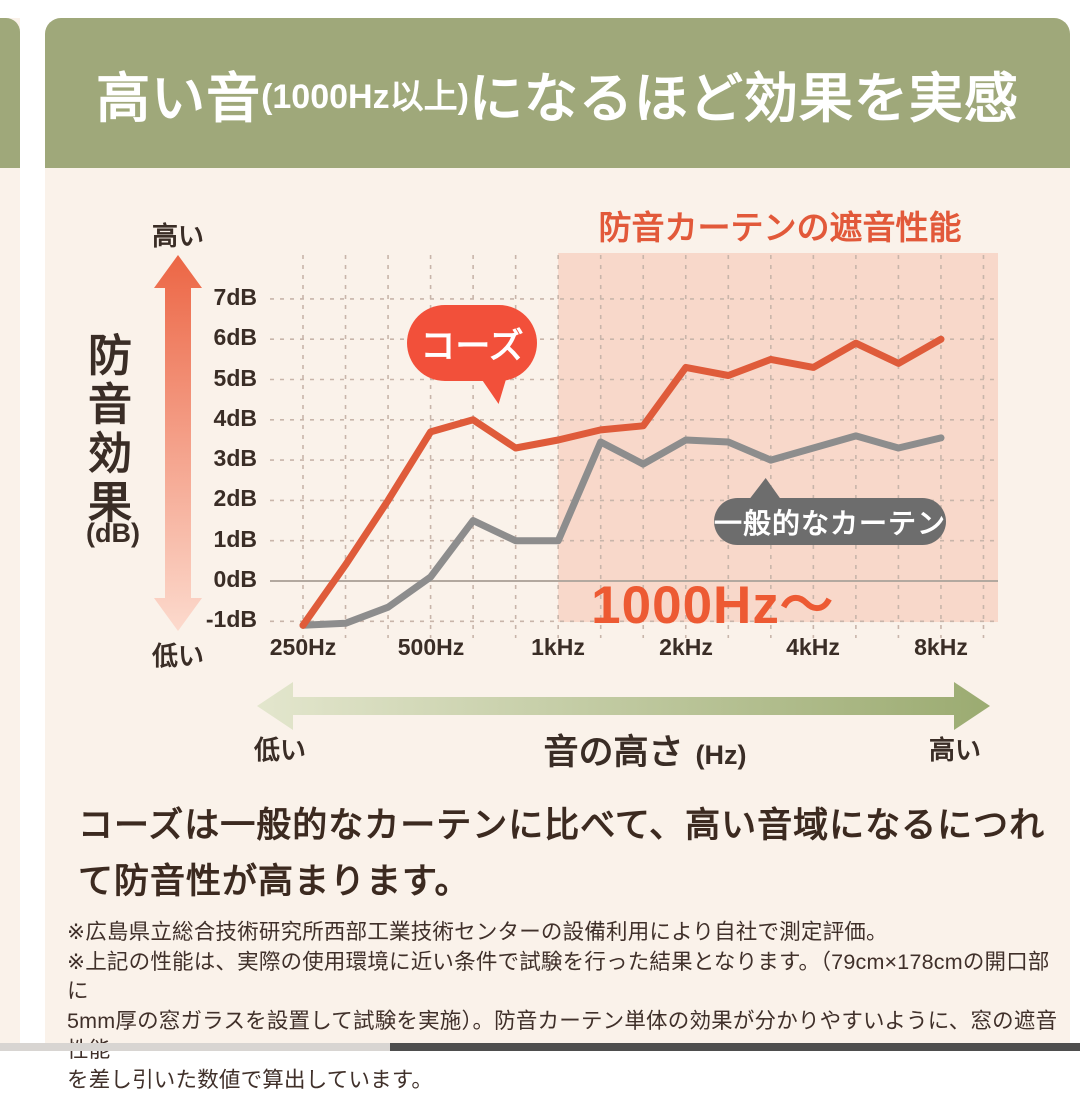  Describe the element at coordinates (113, 533) in the screenshot. I see `y-axis-unit: (dB)` at that location.